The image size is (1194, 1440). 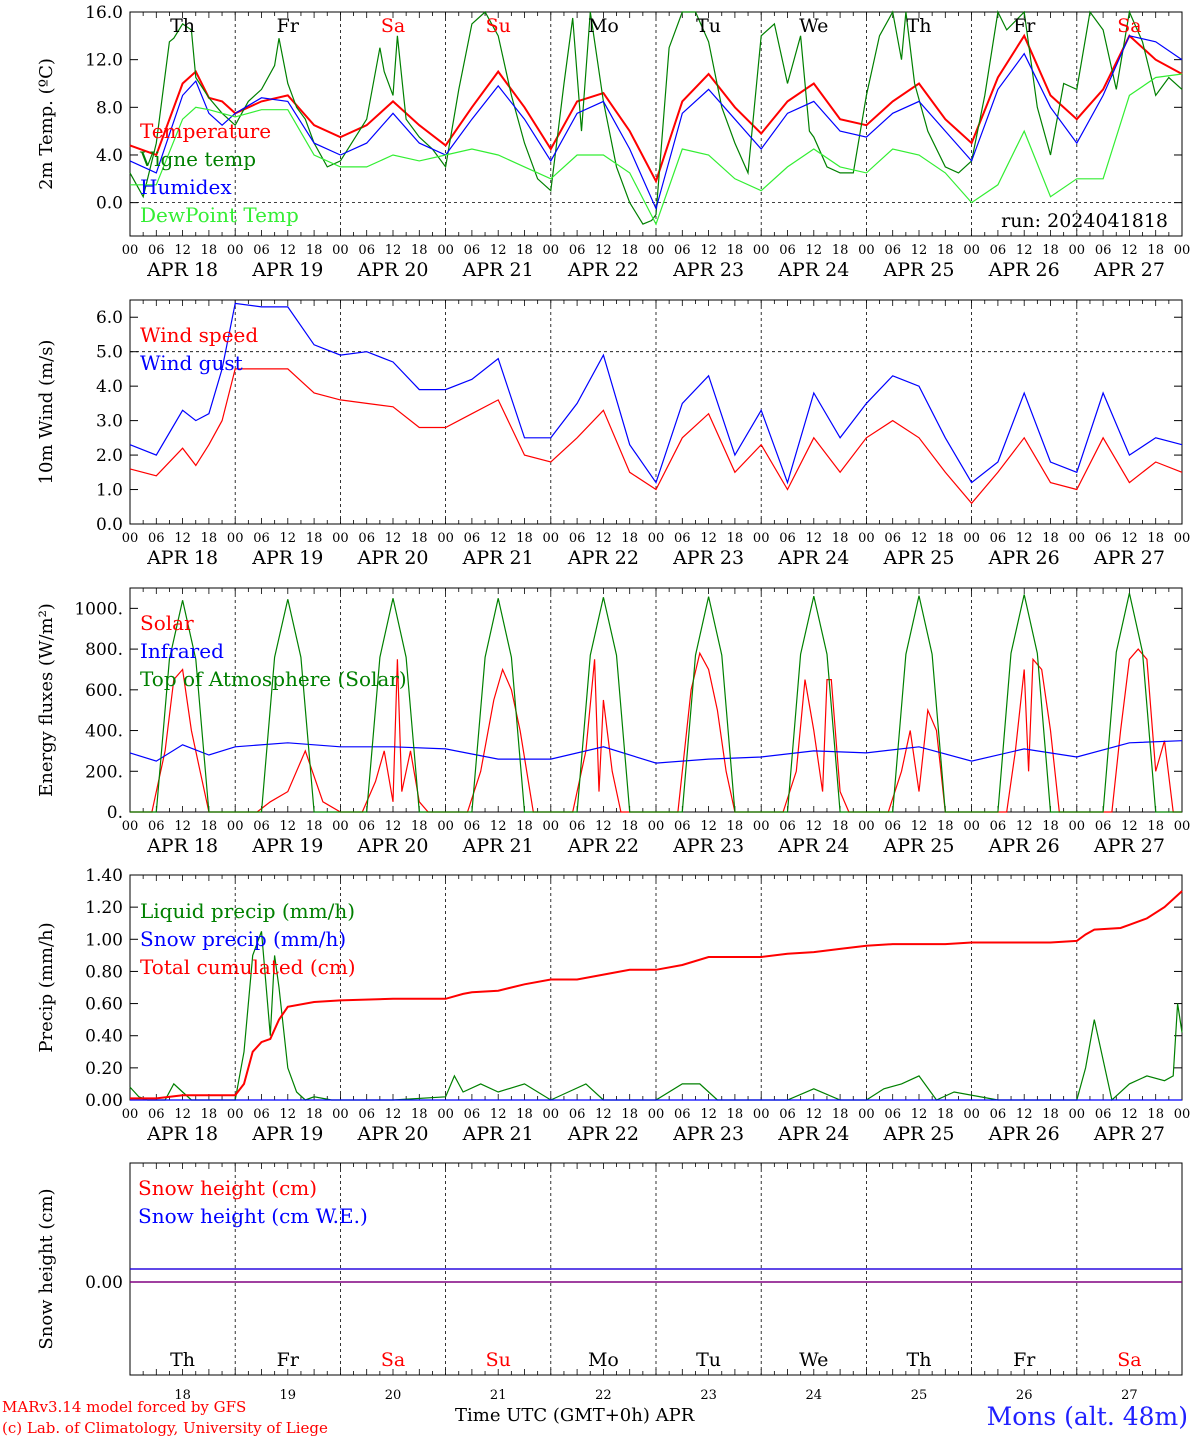 What do you see at coordinates (248, 967) in the screenshot?
I see `legend-entry: Total cumulated (cm)` at bounding box center [248, 967].